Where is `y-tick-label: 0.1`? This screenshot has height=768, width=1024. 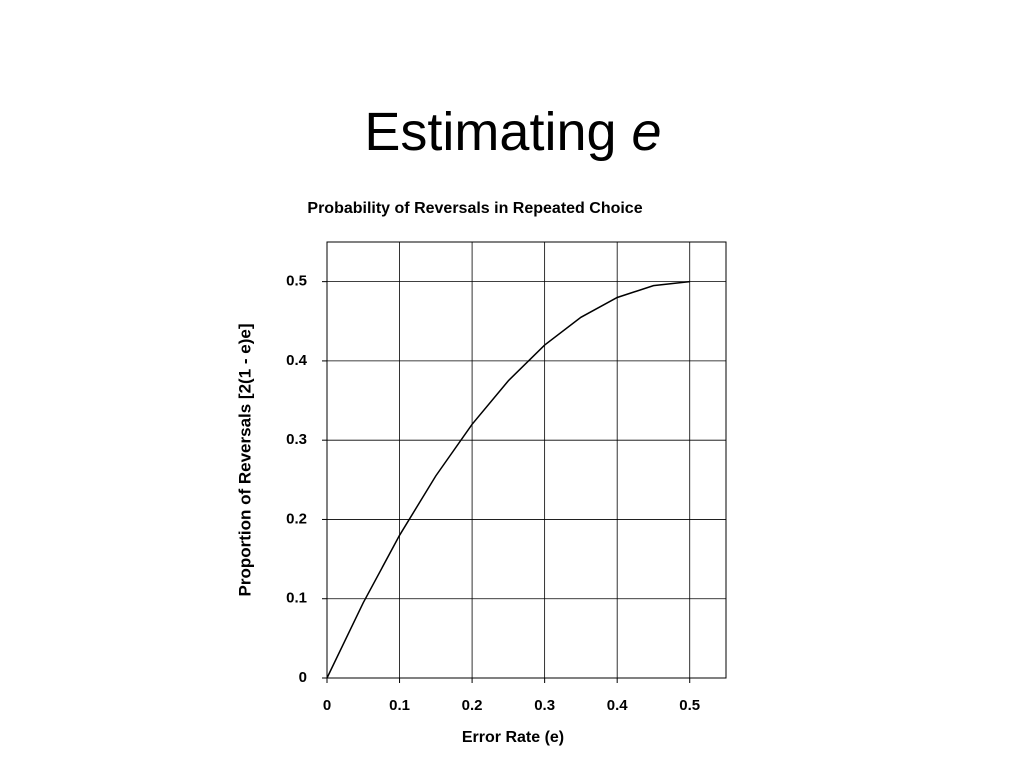 y-tick-label: 0.1 is located at coordinates (296, 598).